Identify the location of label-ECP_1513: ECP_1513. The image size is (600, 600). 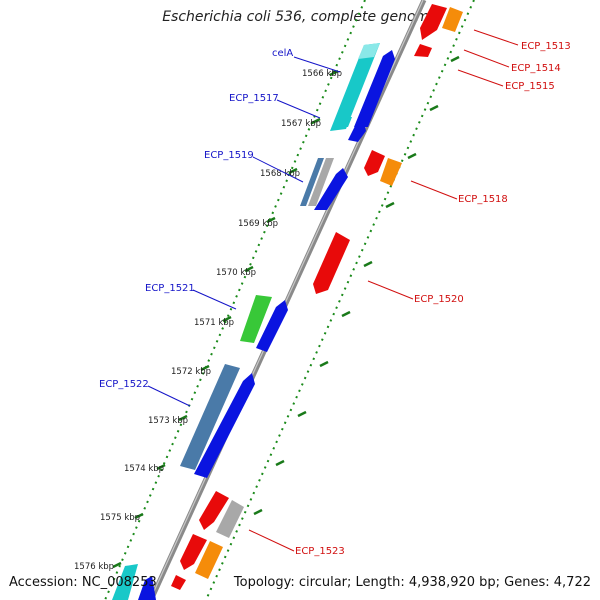
(546, 46).